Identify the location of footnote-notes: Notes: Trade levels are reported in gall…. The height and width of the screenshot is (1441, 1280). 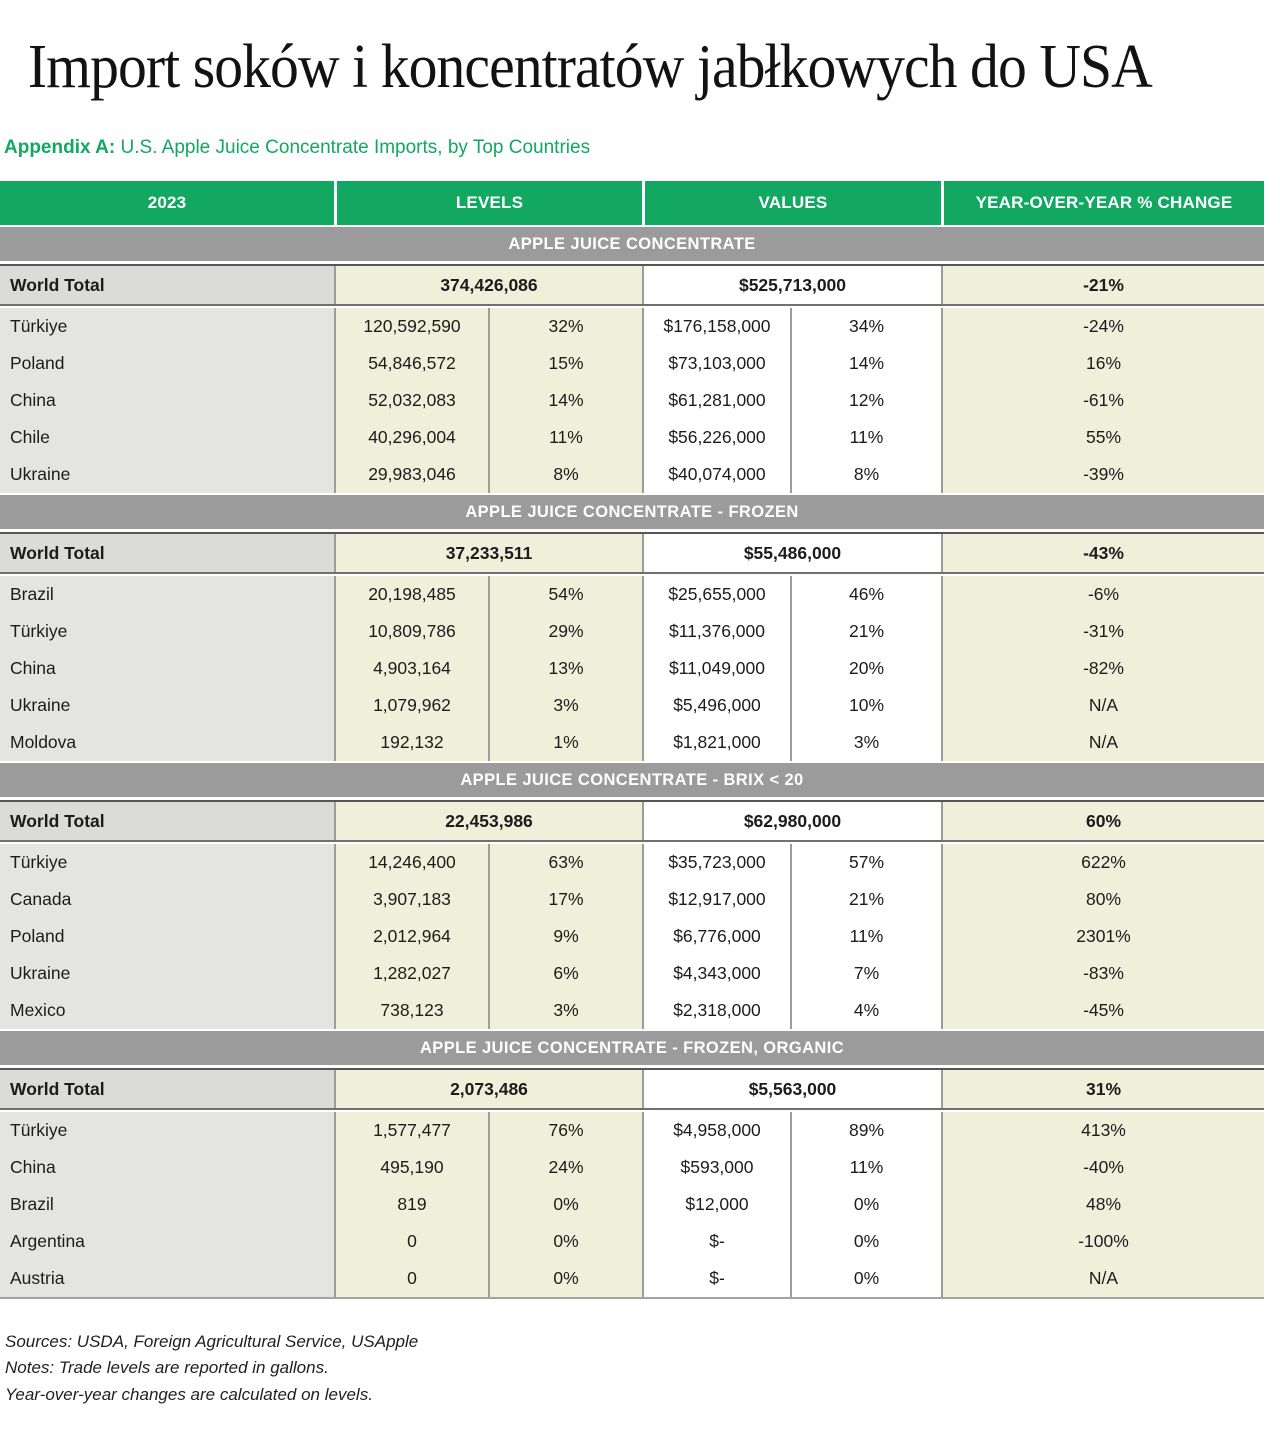
(167, 1368).